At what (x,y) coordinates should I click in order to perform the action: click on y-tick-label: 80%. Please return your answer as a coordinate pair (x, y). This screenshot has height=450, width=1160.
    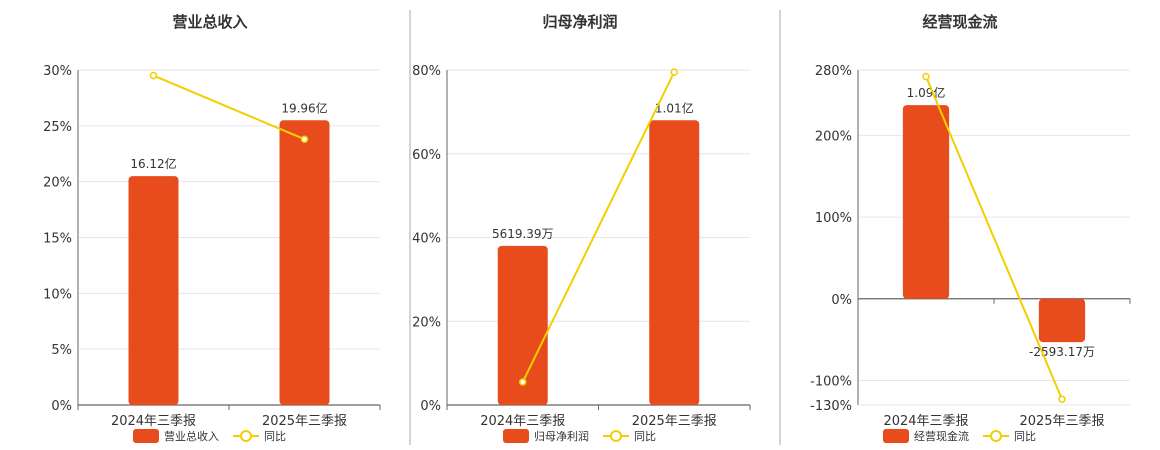
    Looking at the image, I should click on (426, 71).